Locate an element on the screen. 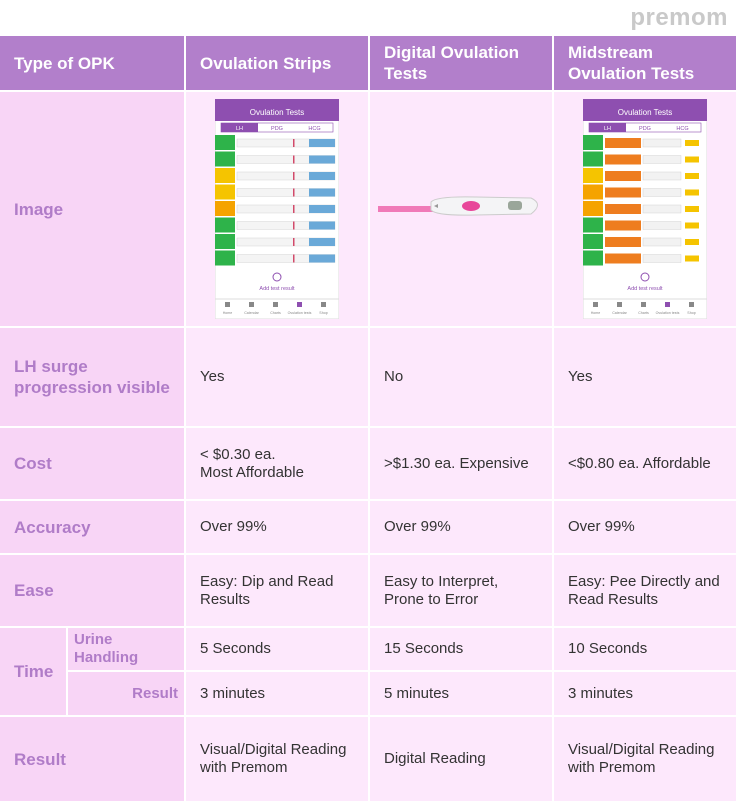 The height and width of the screenshot is (801, 736). tab: PDG is located at coordinates (645, 129).